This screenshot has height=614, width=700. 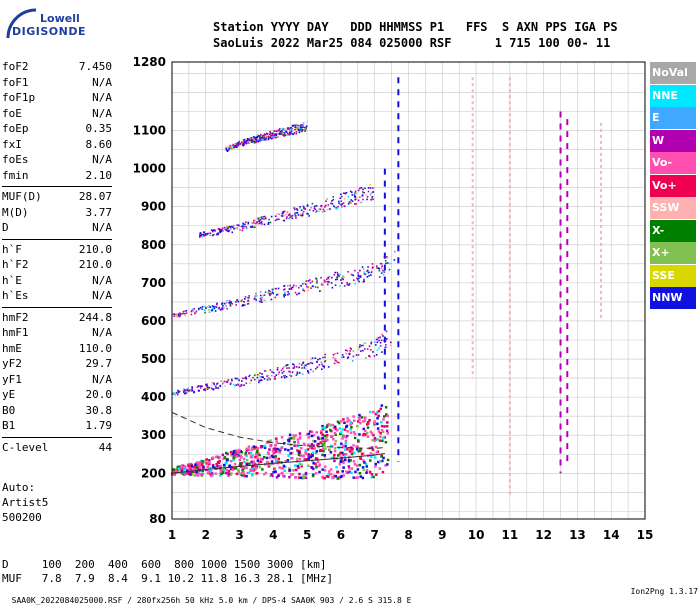 What do you see at coordinates (57, 266) in the screenshot?
I see `param-row: h`F2 210.0` at bounding box center [57, 266].